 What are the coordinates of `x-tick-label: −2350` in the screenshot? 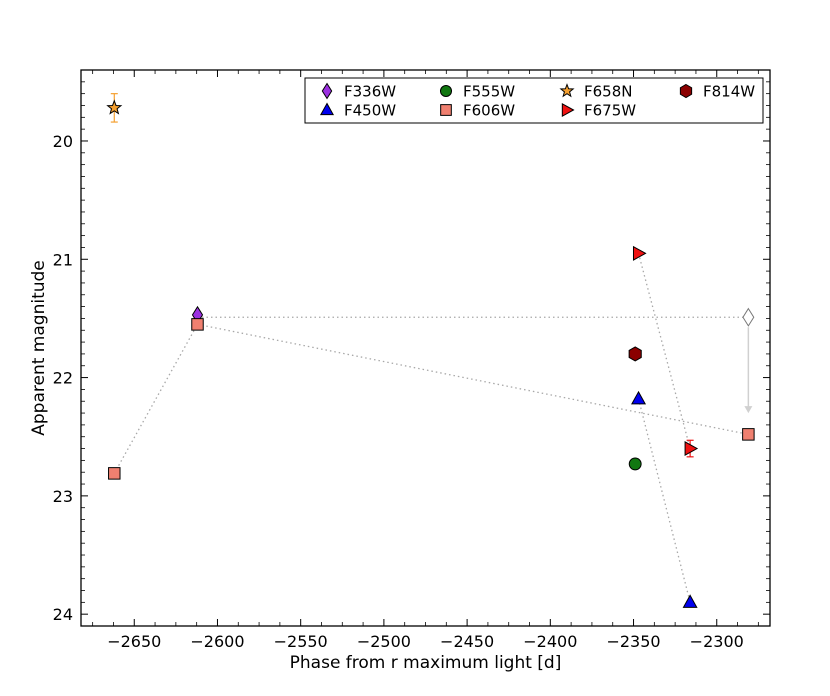 It's located at (633, 641).